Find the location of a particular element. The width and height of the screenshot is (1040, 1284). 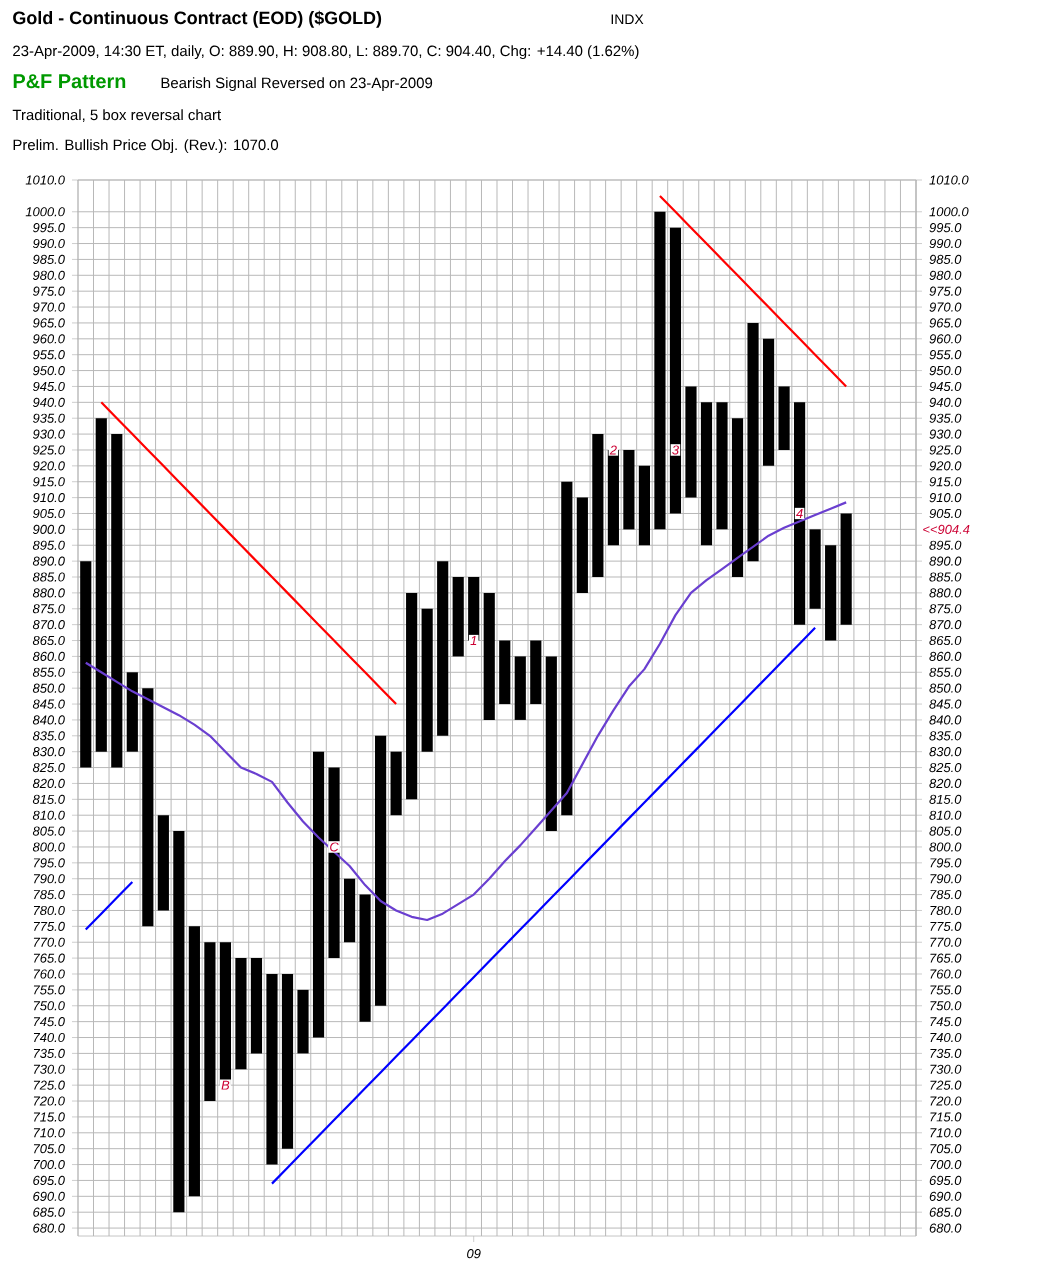

text: P&F Pattern is located at coordinates (69, 81).